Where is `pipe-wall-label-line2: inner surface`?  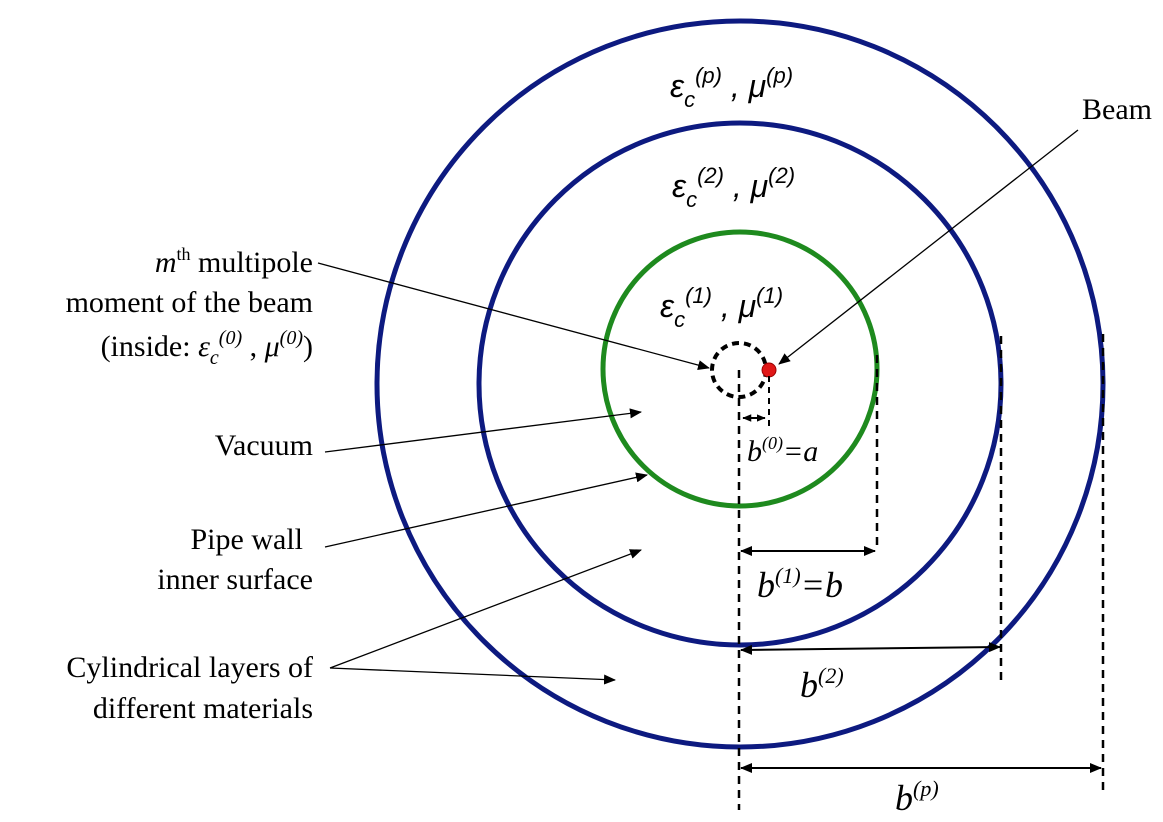 pipe-wall-label-line2: inner surface is located at coordinates (235, 579).